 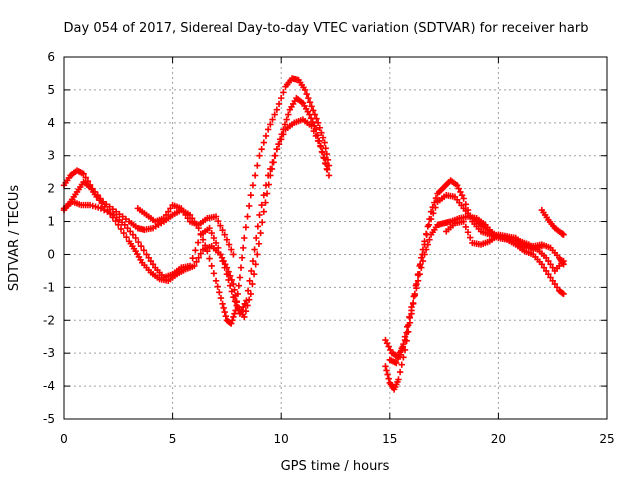 What do you see at coordinates (494, 235) in the screenshot?
I see `series-track-h` at bounding box center [494, 235].